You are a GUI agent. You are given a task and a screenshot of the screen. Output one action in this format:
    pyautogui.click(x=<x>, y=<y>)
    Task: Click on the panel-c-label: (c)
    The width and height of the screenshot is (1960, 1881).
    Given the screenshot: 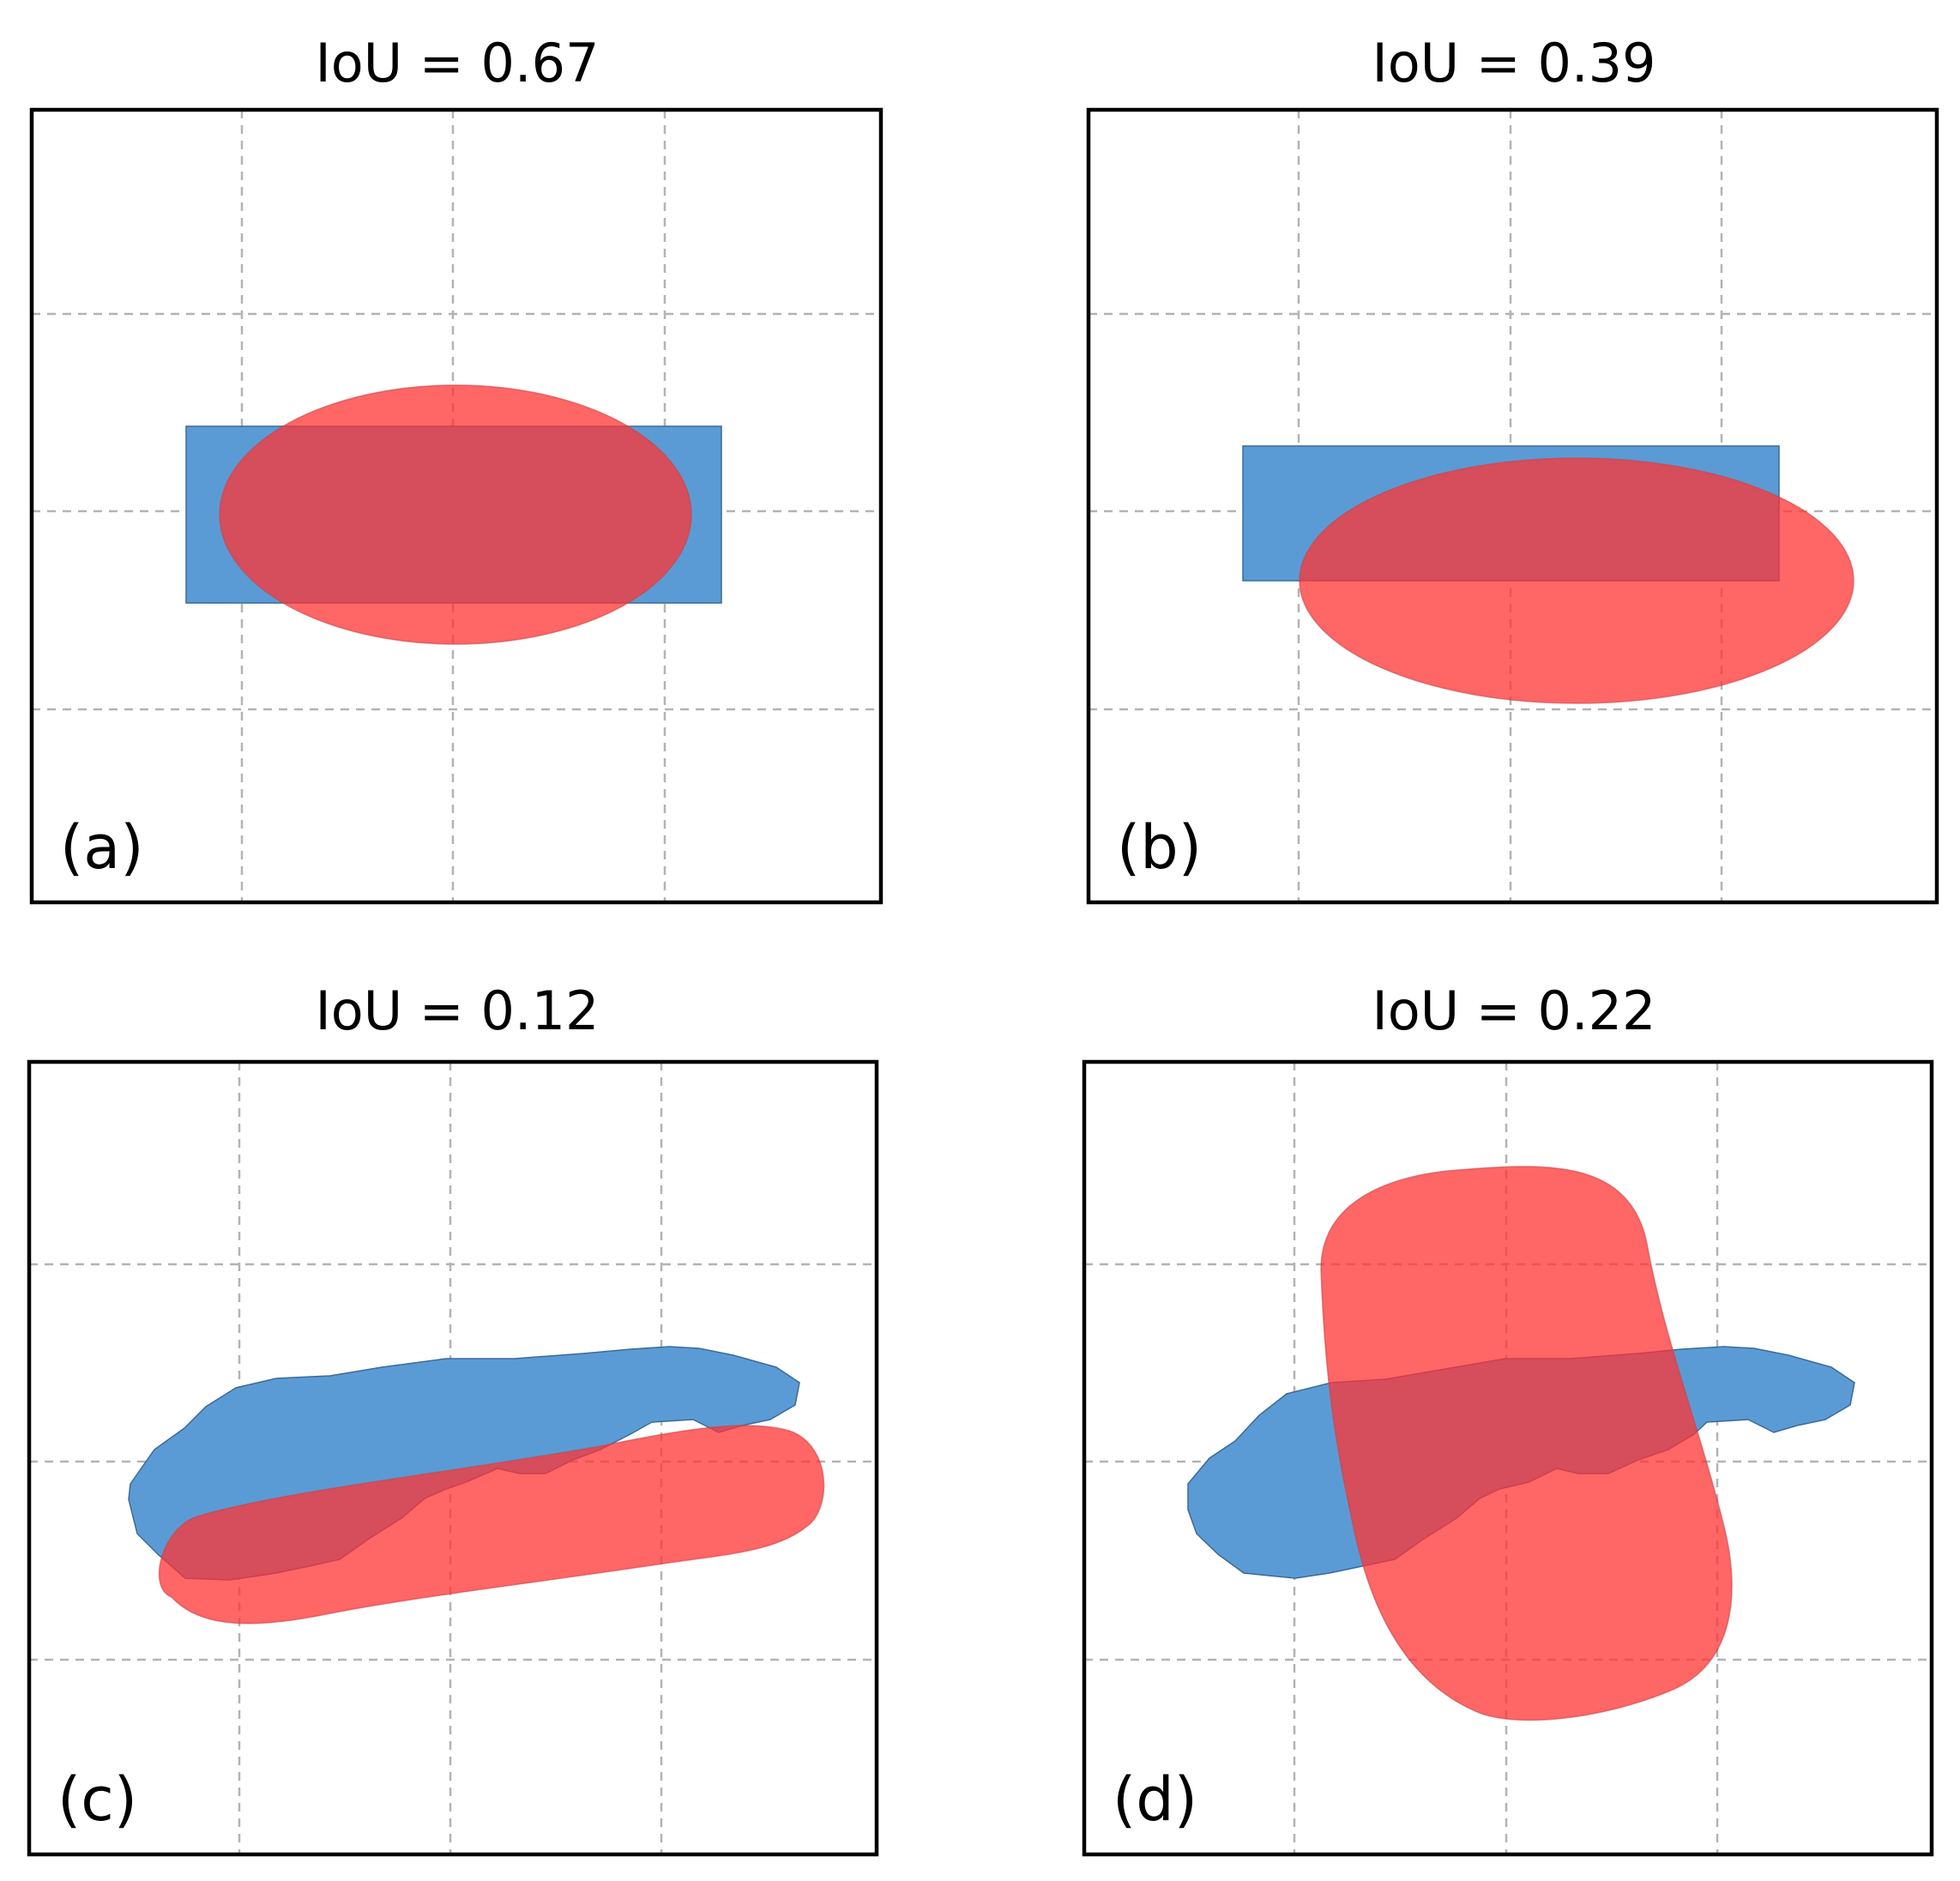 What is the action you would take?
    pyautogui.click(x=97, y=1800)
    